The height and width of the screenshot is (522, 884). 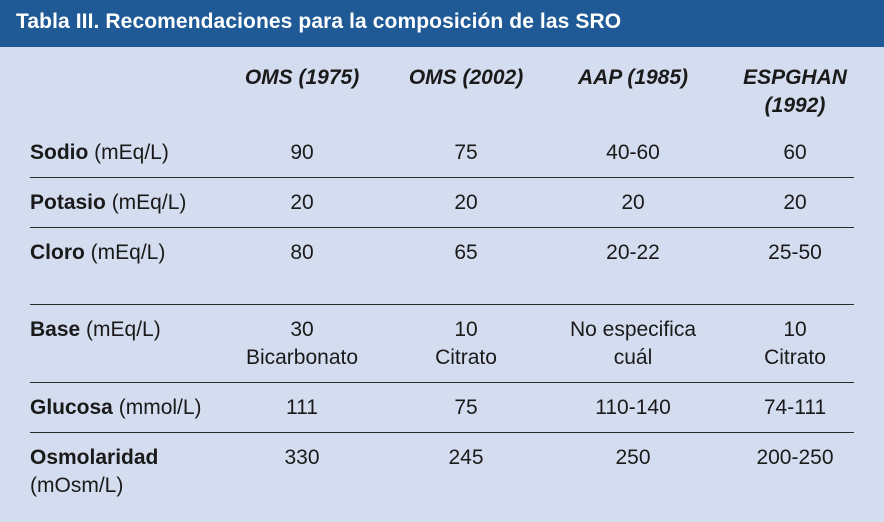 I want to click on table-cell: 200-250, so click(x=795, y=457).